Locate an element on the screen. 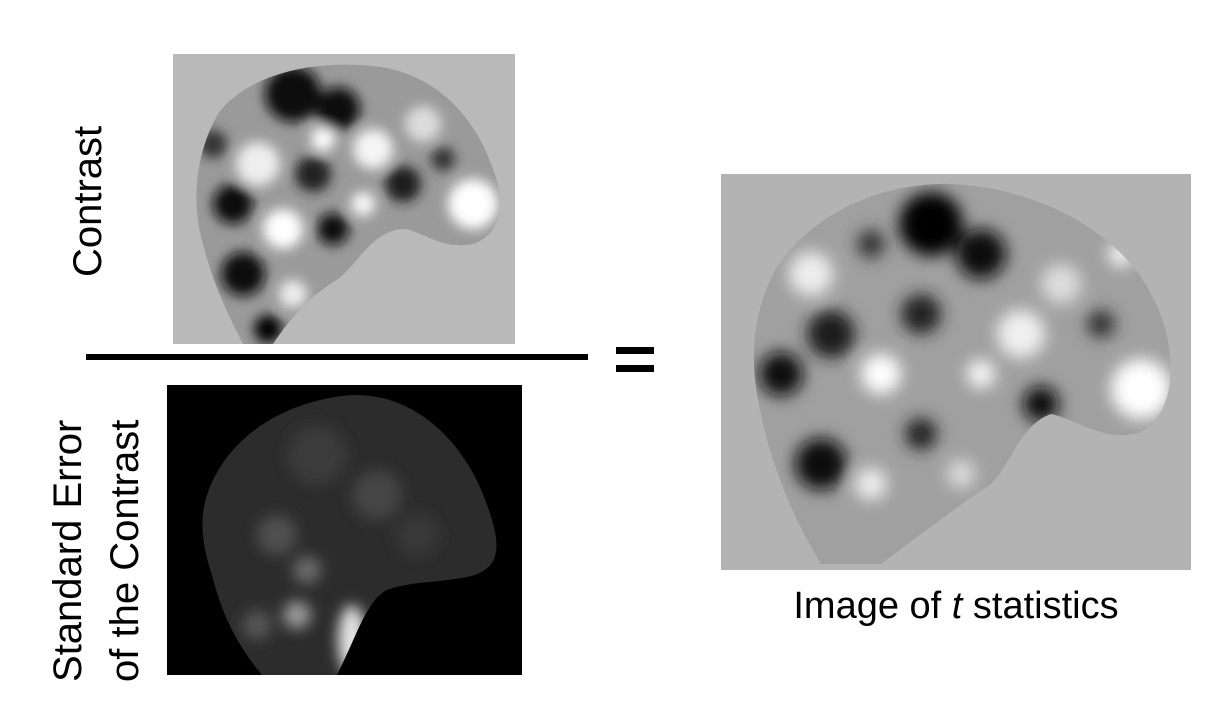  fraction-bar is located at coordinates (337, 357).